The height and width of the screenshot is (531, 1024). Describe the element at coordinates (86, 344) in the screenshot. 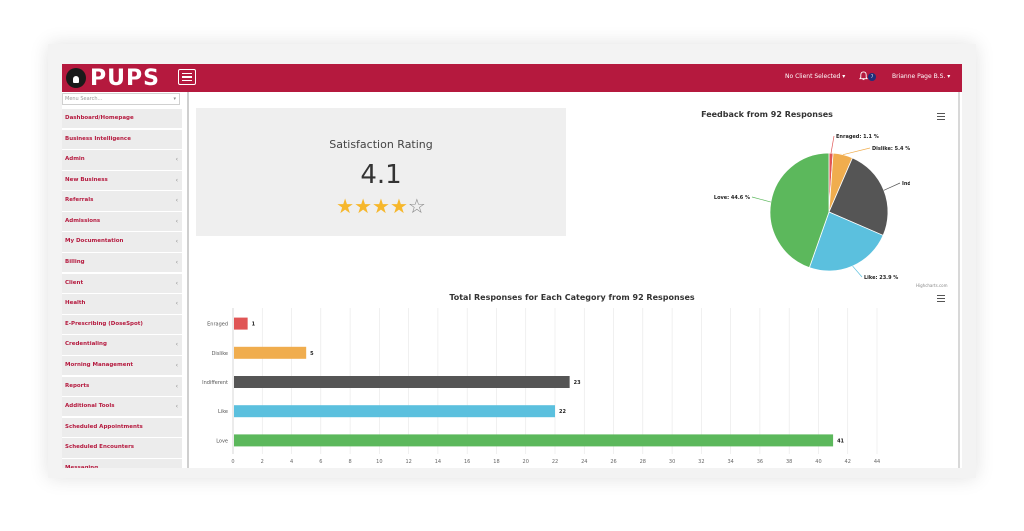

I see `sidebar-item-label: Credentialing` at that location.